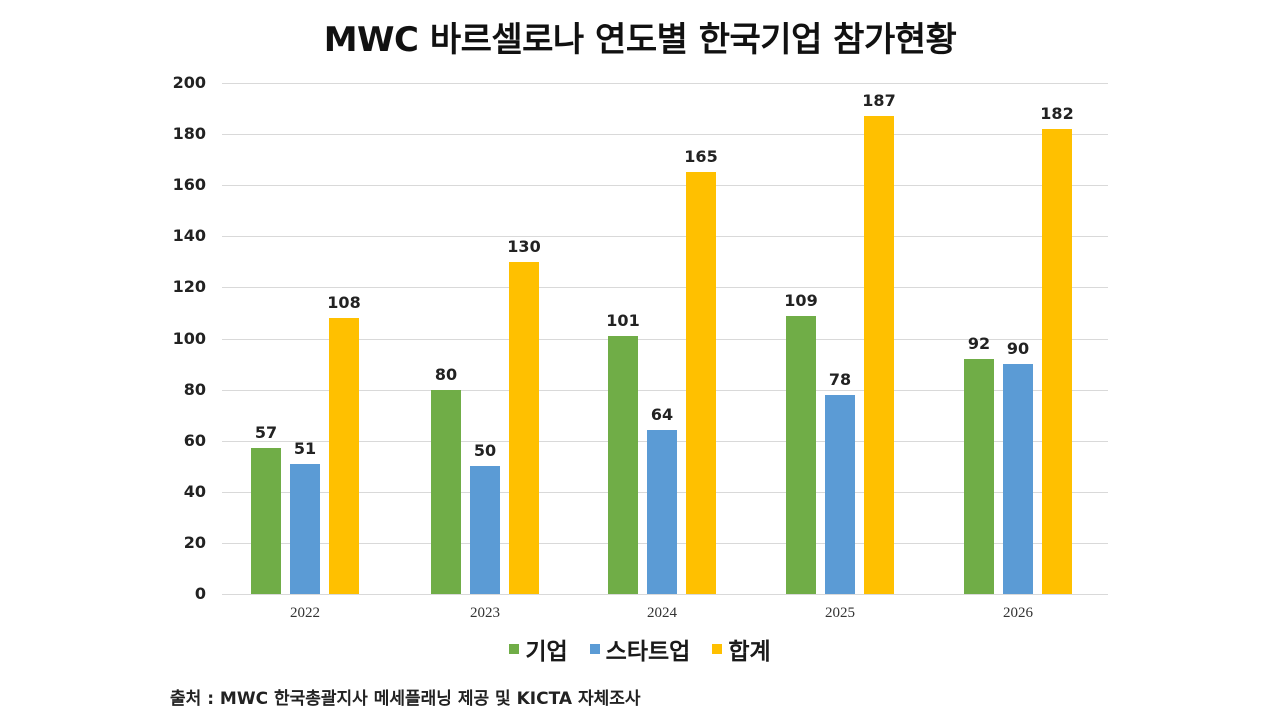 Image resolution: width=1280 pixels, height=720 pixels. Describe the element at coordinates (189, 185) in the screenshot. I see `y-tick-label: 160` at that location.